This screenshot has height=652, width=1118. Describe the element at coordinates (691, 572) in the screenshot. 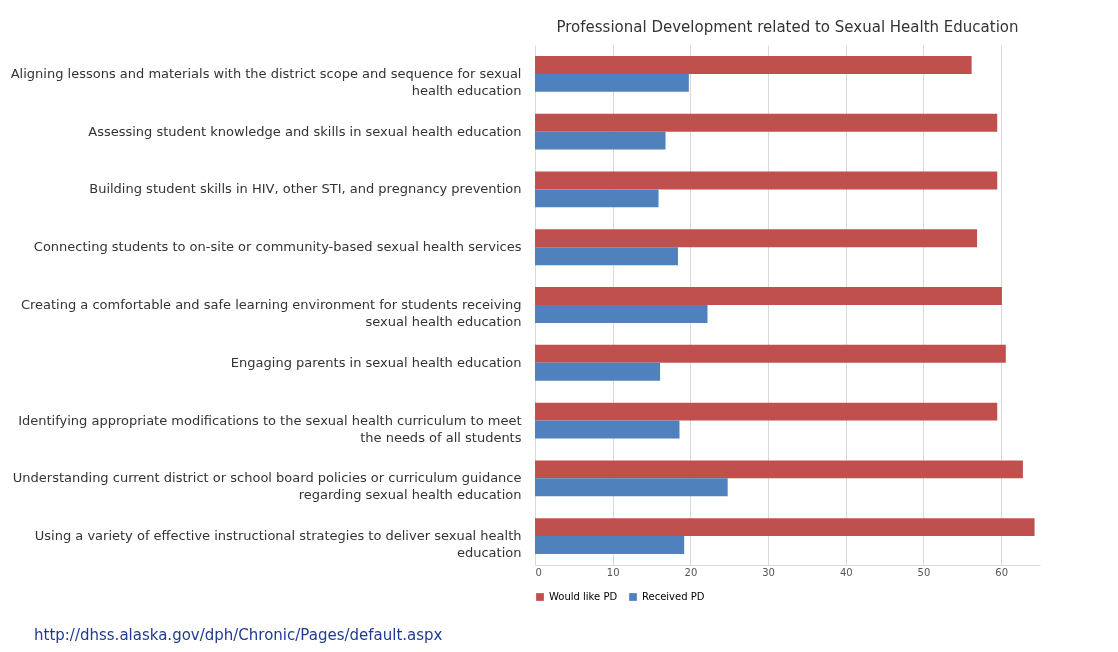

I see `x-tick-label: 20` at that location.